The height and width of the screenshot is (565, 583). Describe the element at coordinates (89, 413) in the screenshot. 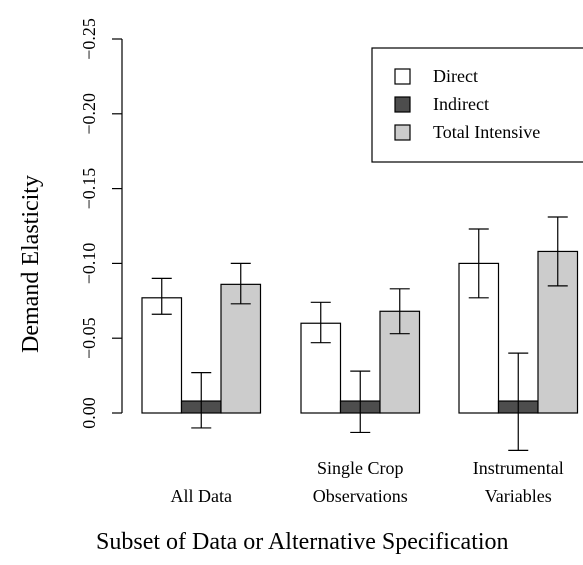

I see `y-tick-label: 0.00` at that location.